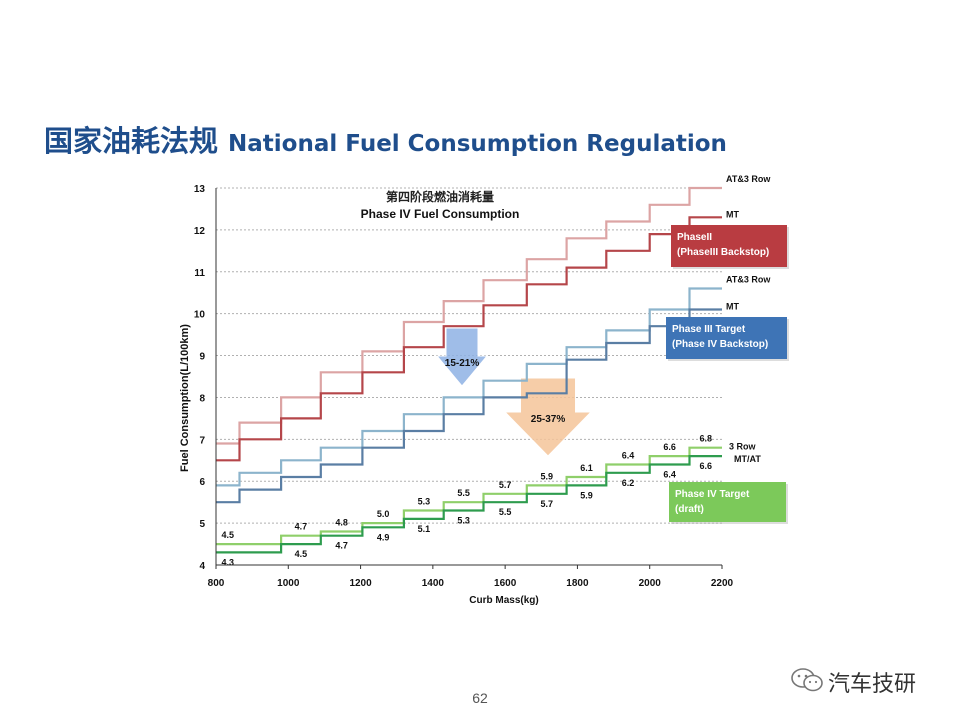  I want to click on y-tick-label: 10, so click(200, 315).